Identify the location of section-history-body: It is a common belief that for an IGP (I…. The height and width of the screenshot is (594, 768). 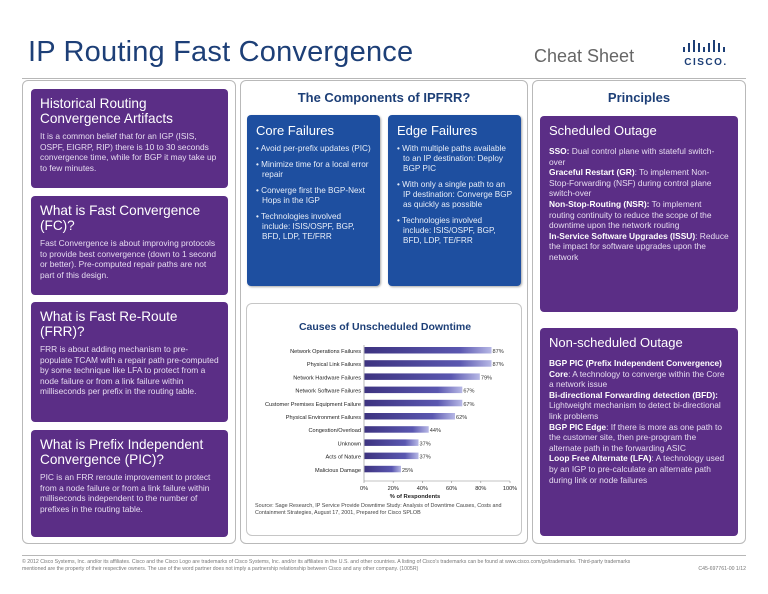
(128, 152).